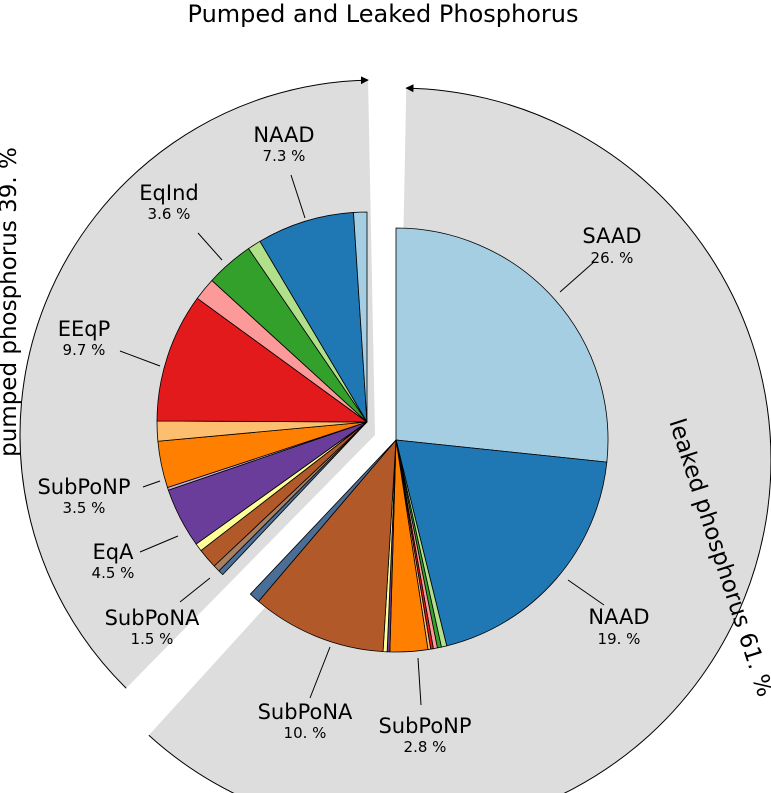 Image resolution: width=771 pixels, height=793 pixels. What do you see at coordinates (501, 543) in the screenshot?
I see `leaked-slice-naad` at bounding box center [501, 543].